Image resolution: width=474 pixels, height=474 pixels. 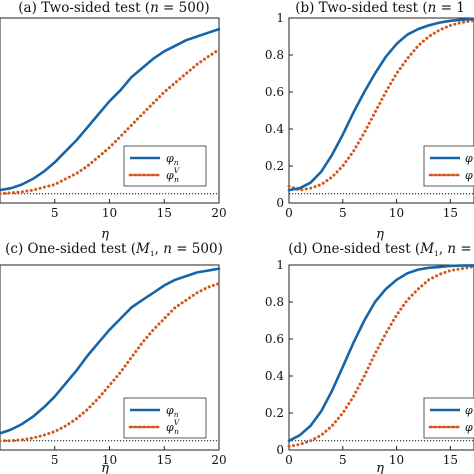 I want to click on panel-d-legend: φ φ, so click(x=448, y=418).